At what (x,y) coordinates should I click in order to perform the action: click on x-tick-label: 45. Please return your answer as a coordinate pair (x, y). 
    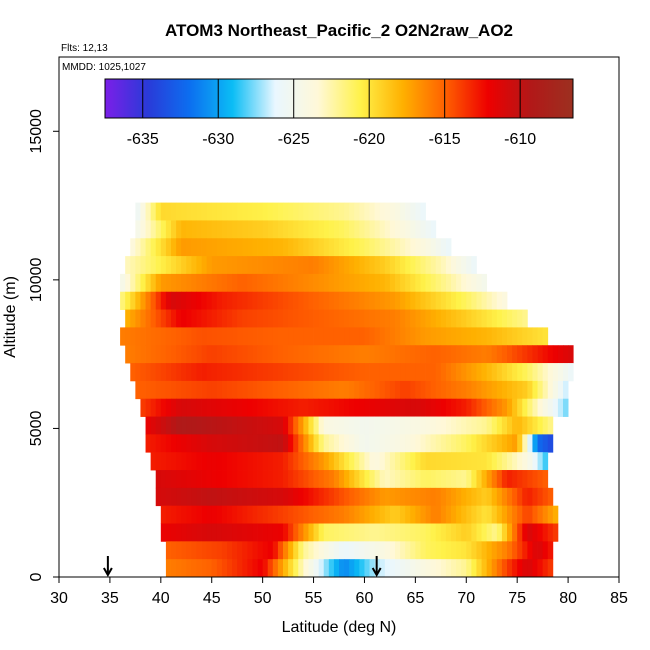
    Looking at the image, I should click on (212, 598).